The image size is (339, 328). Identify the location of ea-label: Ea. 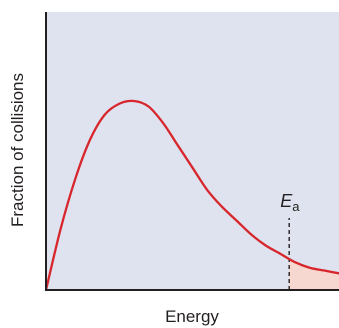
(290, 202).